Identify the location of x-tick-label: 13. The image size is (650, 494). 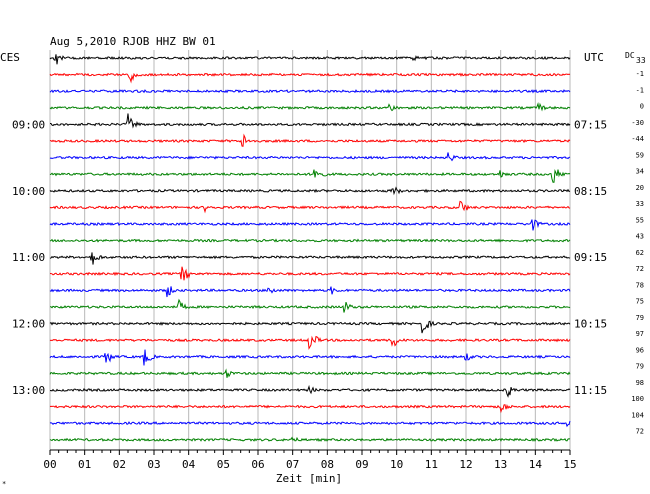
(500, 464).